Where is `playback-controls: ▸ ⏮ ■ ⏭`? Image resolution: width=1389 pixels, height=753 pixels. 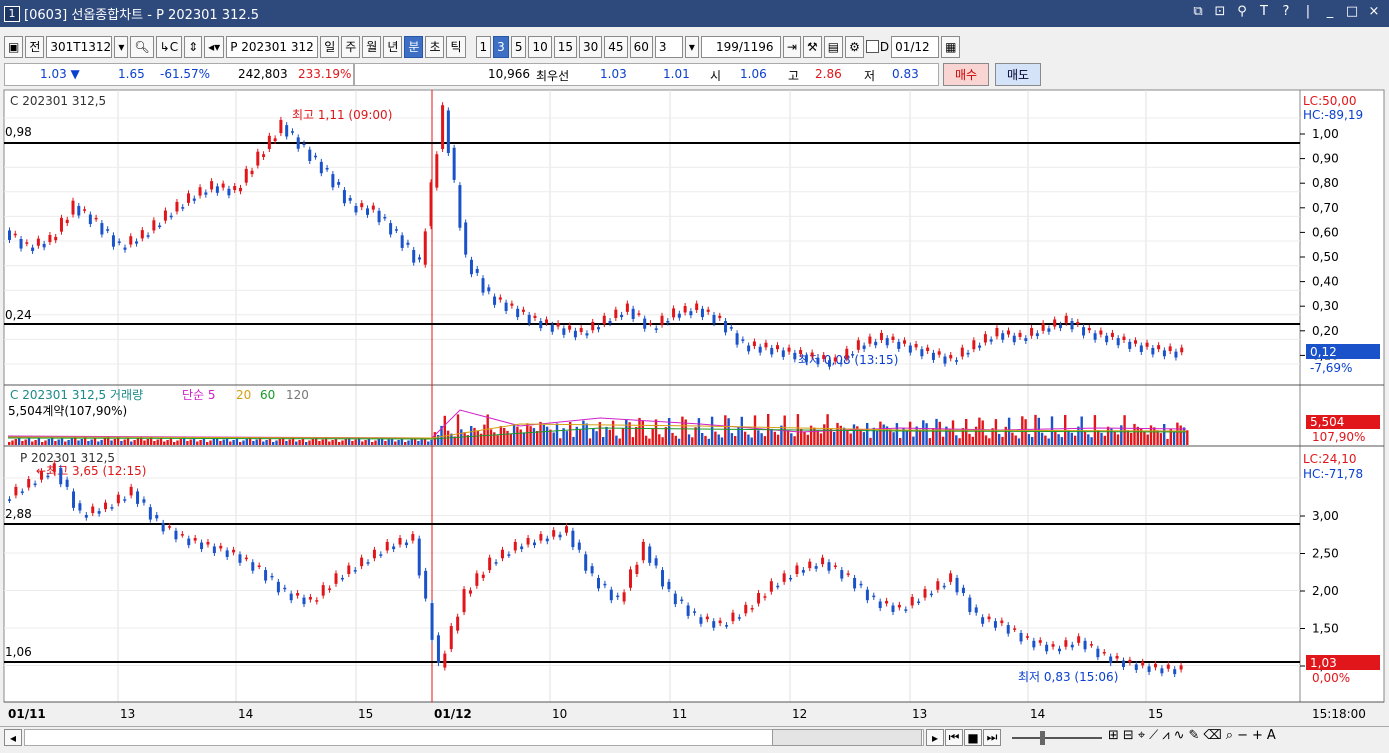 playback-controls: ▸ ⏮ ■ ⏭ is located at coordinates (963, 737).